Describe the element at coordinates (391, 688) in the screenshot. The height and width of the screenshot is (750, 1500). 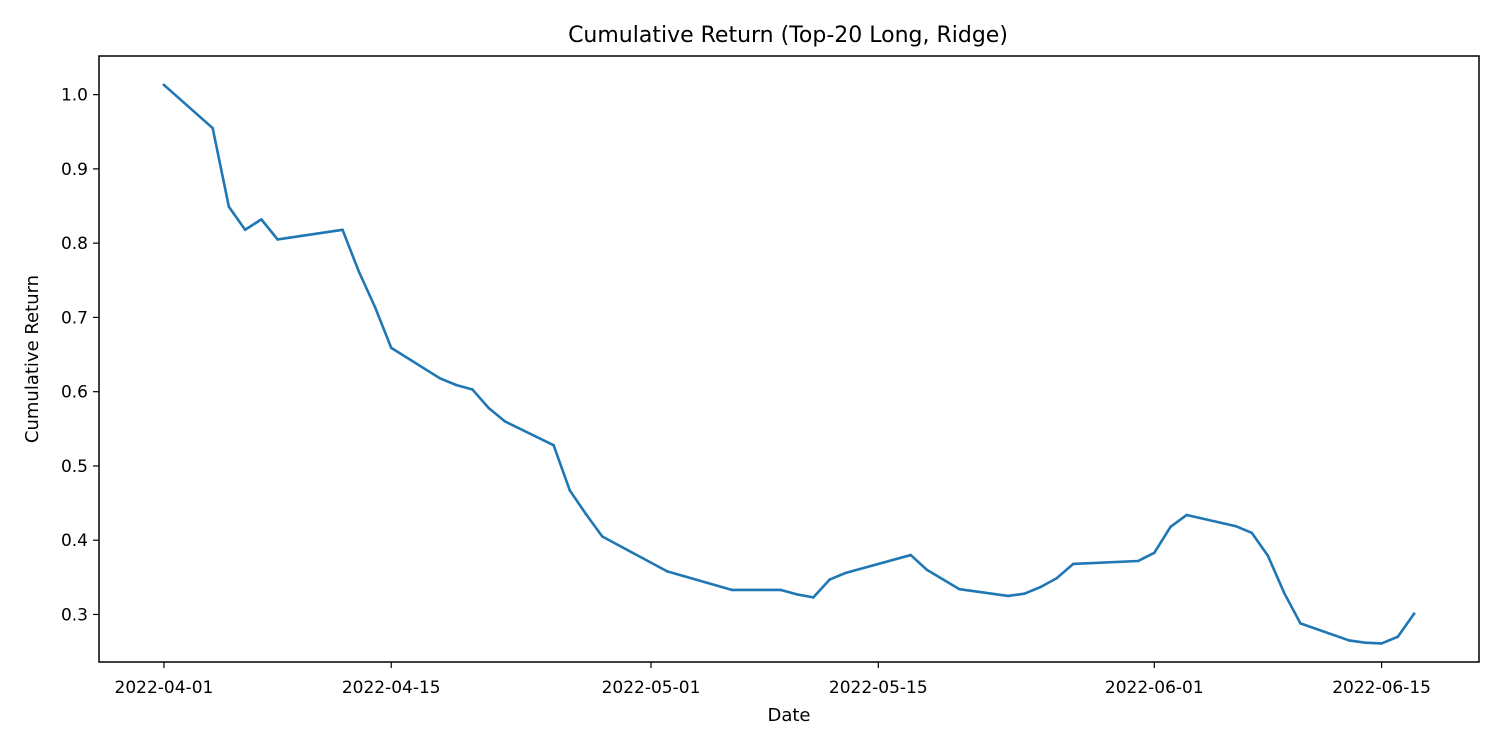
I see `x-tick-label: 2022-04-15` at that location.